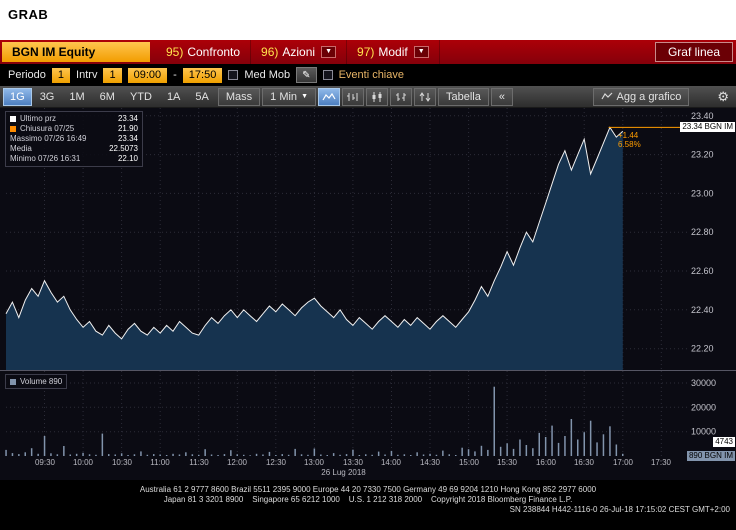 The width and height of the screenshot is (736, 530). I want to click on time-axis-label: 14:30, so click(430, 462).